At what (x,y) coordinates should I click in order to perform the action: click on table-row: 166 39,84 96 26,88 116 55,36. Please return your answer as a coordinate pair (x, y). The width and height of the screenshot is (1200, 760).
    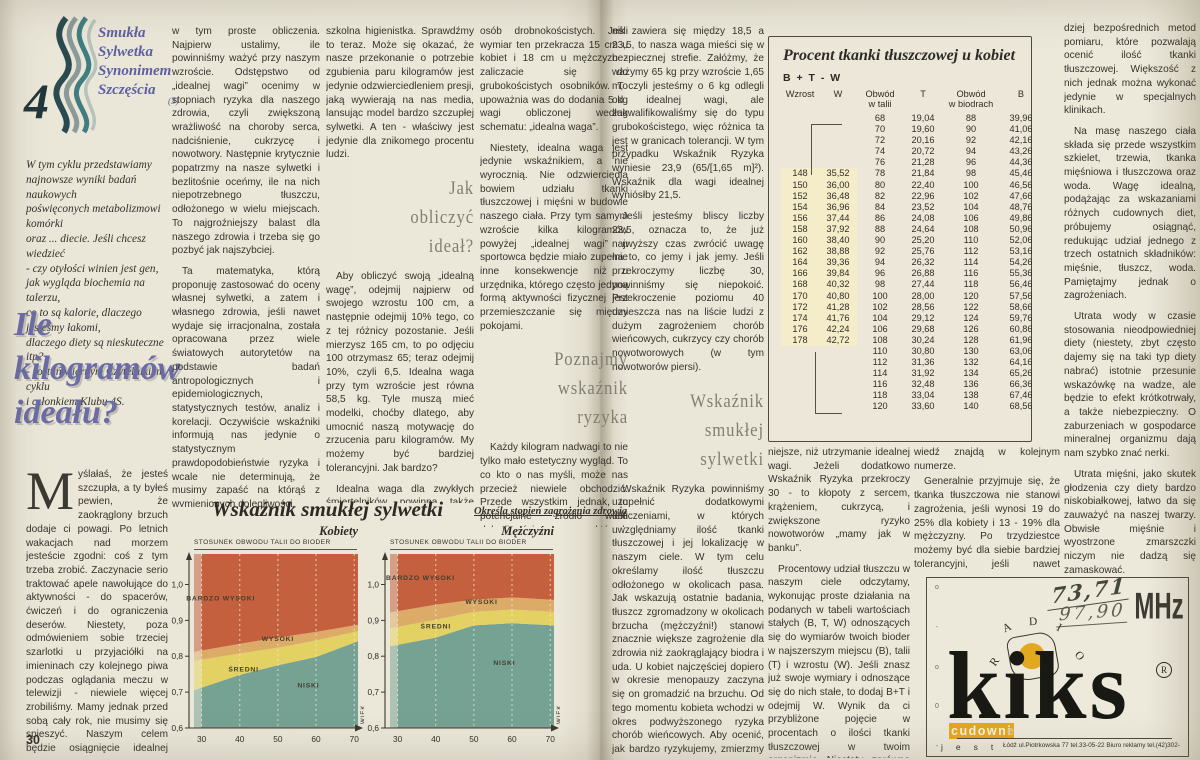
    Looking at the image, I should click on (912, 274).